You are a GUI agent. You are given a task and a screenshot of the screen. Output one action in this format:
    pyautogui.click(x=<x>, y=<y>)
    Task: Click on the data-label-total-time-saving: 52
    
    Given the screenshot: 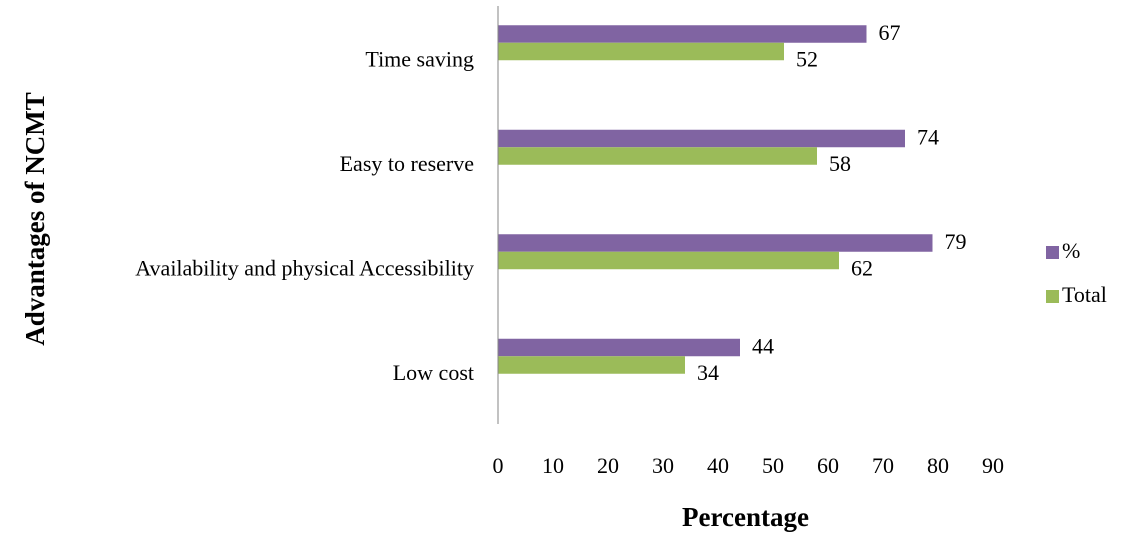 What is the action you would take?
    pyautogui.click(x=807, y=59)
    